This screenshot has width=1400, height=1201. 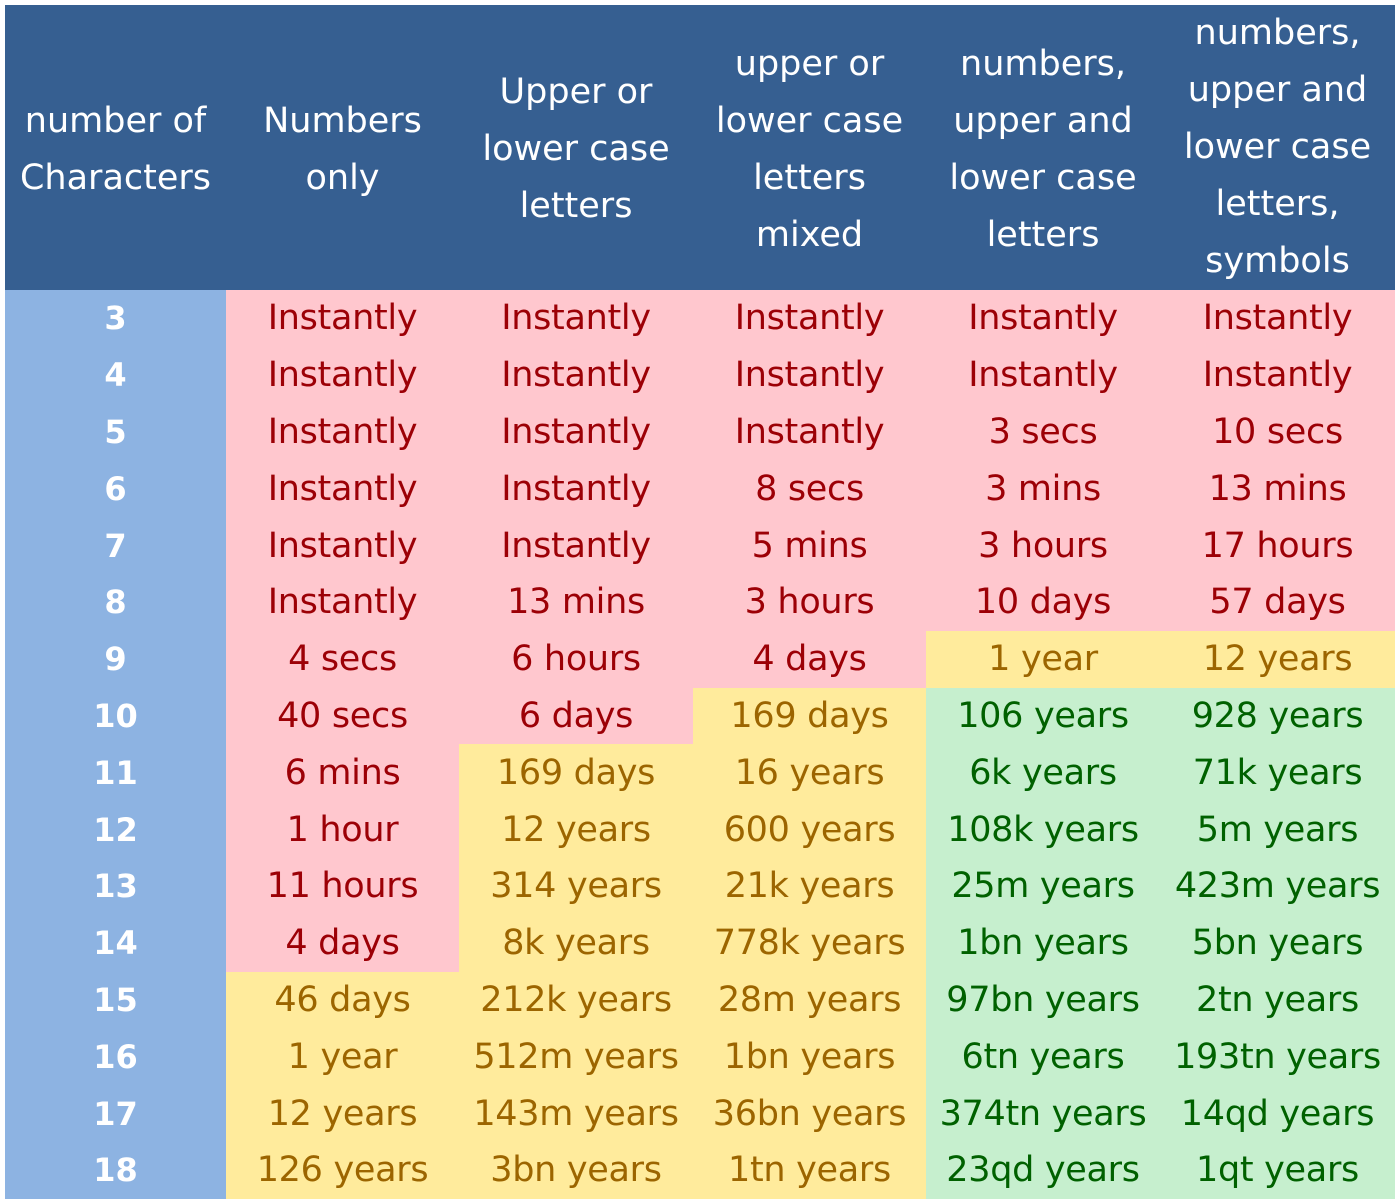 What do you see at coordinates (576, 1000) in the screenshot?
I see `table-cell: 212k years` at bounding box center [576, 1000].